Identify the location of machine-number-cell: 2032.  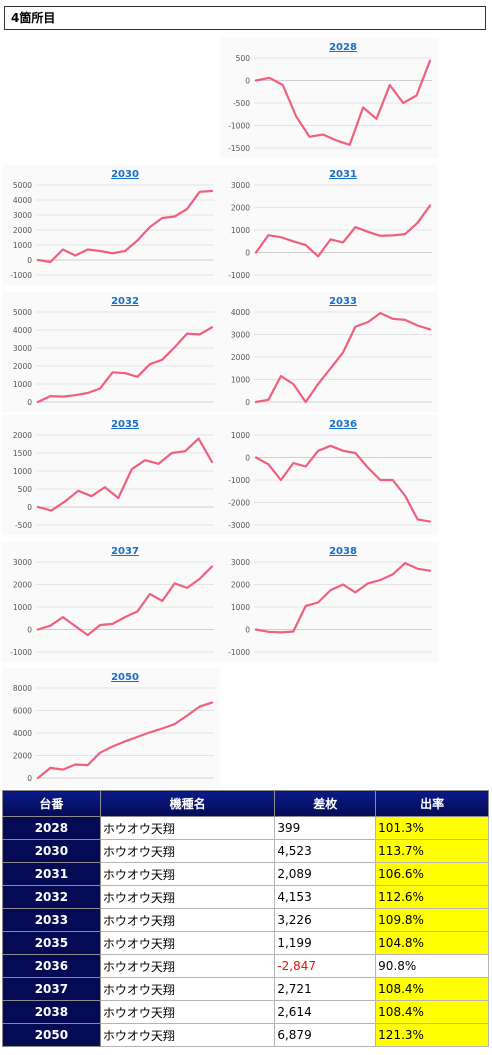
(51, 897).